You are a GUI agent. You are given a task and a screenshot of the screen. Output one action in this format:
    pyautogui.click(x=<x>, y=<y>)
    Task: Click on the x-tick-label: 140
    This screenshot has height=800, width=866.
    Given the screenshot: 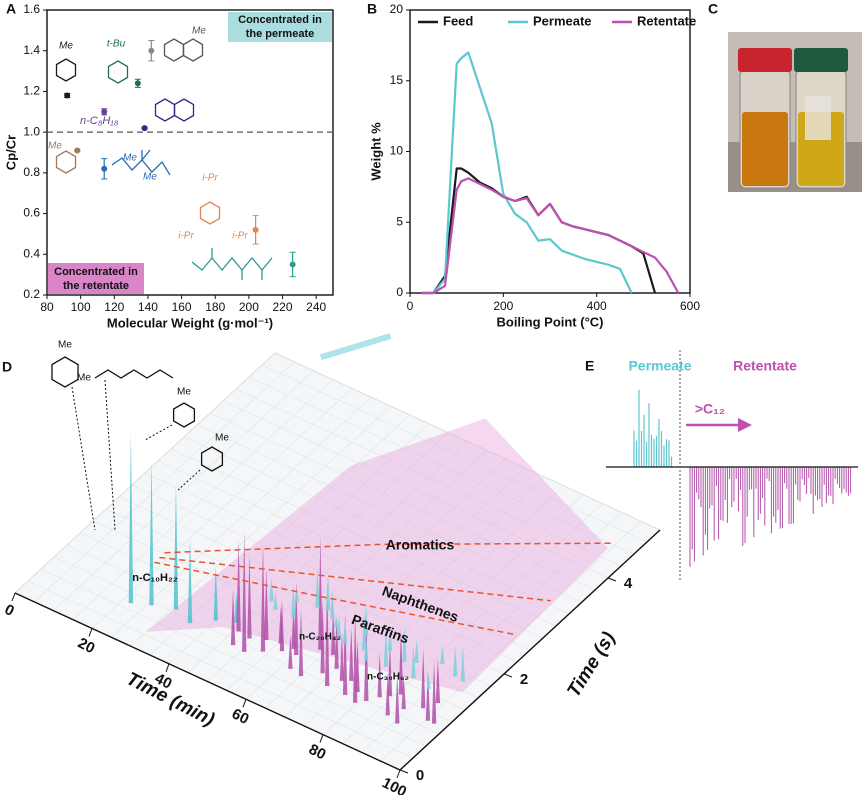 What is the action you would take?
    pyautogui.click(x=148, y=307)
    